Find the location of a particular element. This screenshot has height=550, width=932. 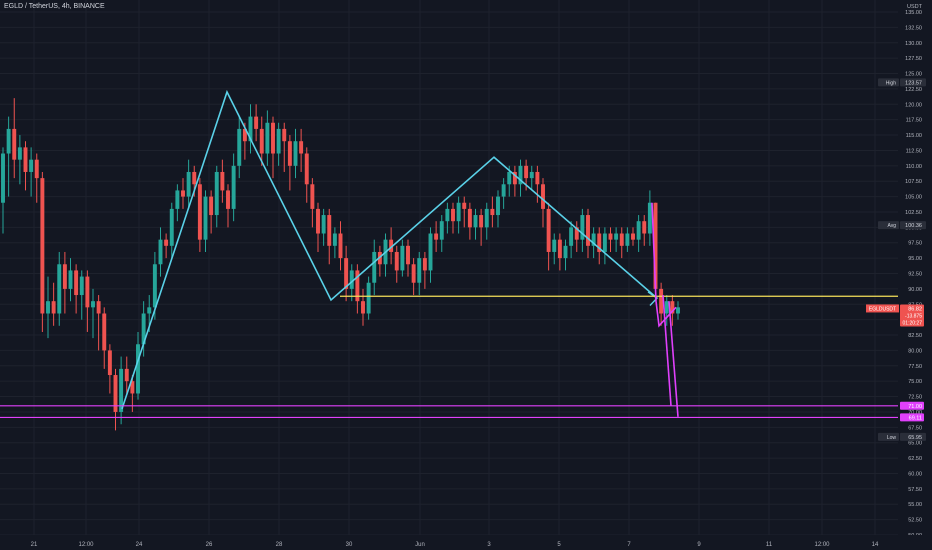

time-tick-label: 28 is located at coordinates (279, 545).